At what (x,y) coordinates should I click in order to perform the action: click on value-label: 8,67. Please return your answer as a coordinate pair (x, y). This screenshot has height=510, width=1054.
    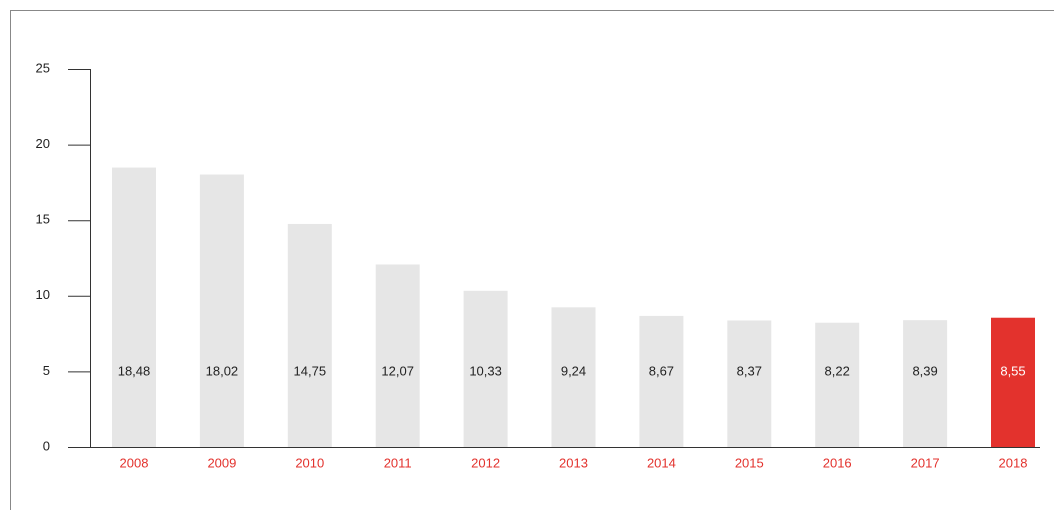
    Looking at the image, I should click on (661, 370).